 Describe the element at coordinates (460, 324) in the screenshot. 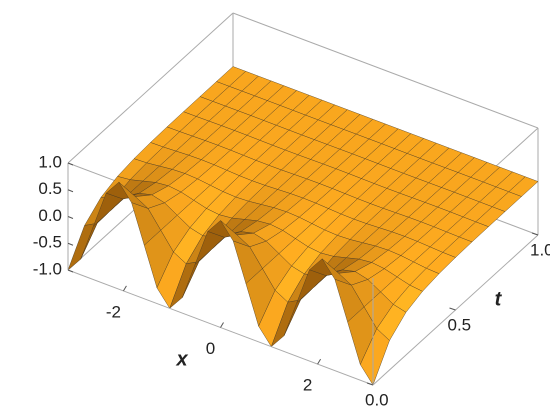

I see `t-tick-label: 0.5` at that location.